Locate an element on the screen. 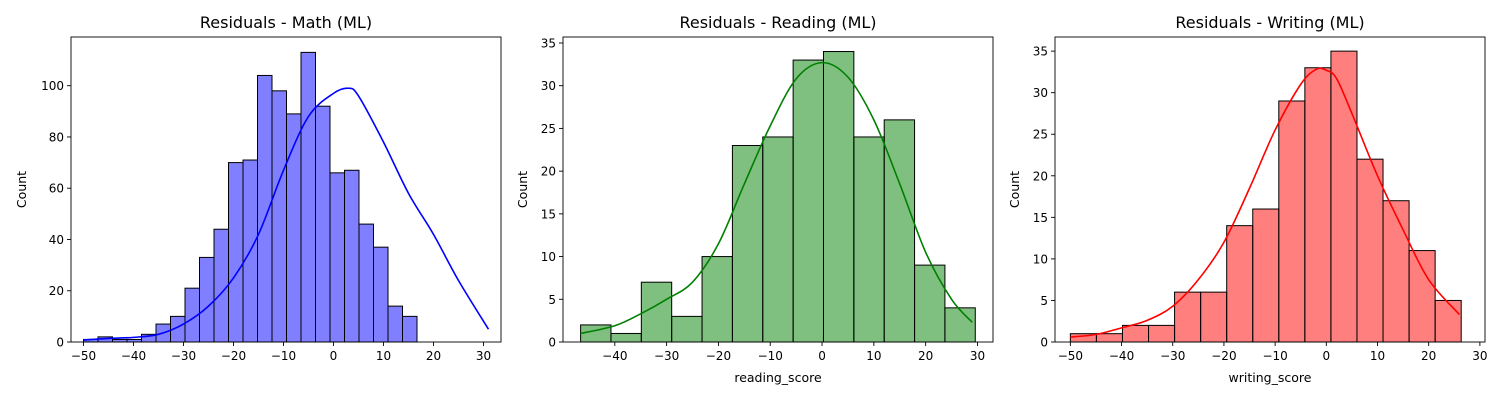 This screenshot has width=1500, height=400. y-tick-label: 40 is located at coordinates (56, 240).